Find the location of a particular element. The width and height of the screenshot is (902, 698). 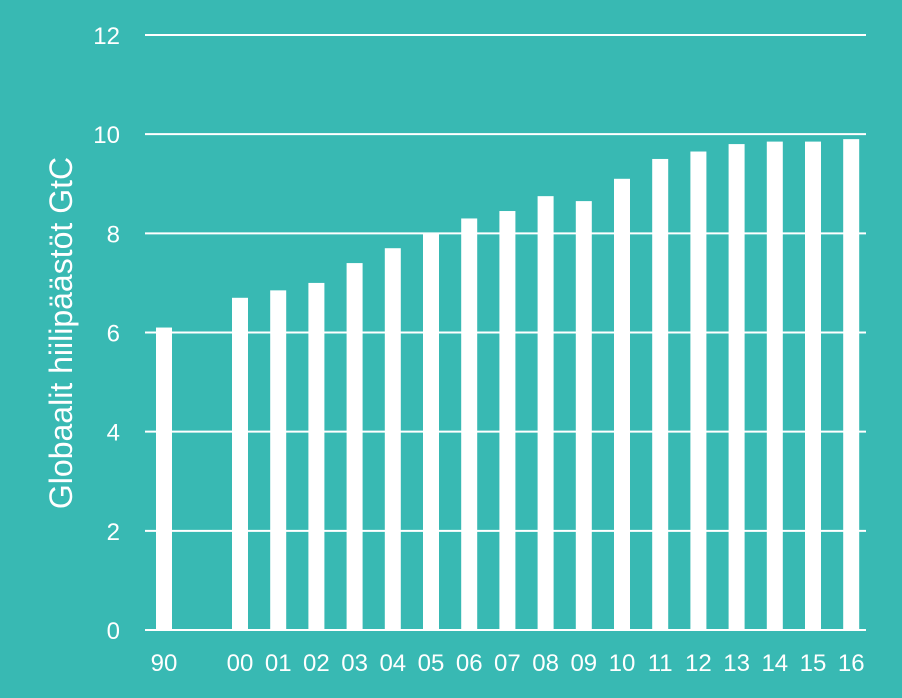

x-tick-label: 16 is located at coordinates (851, 663).